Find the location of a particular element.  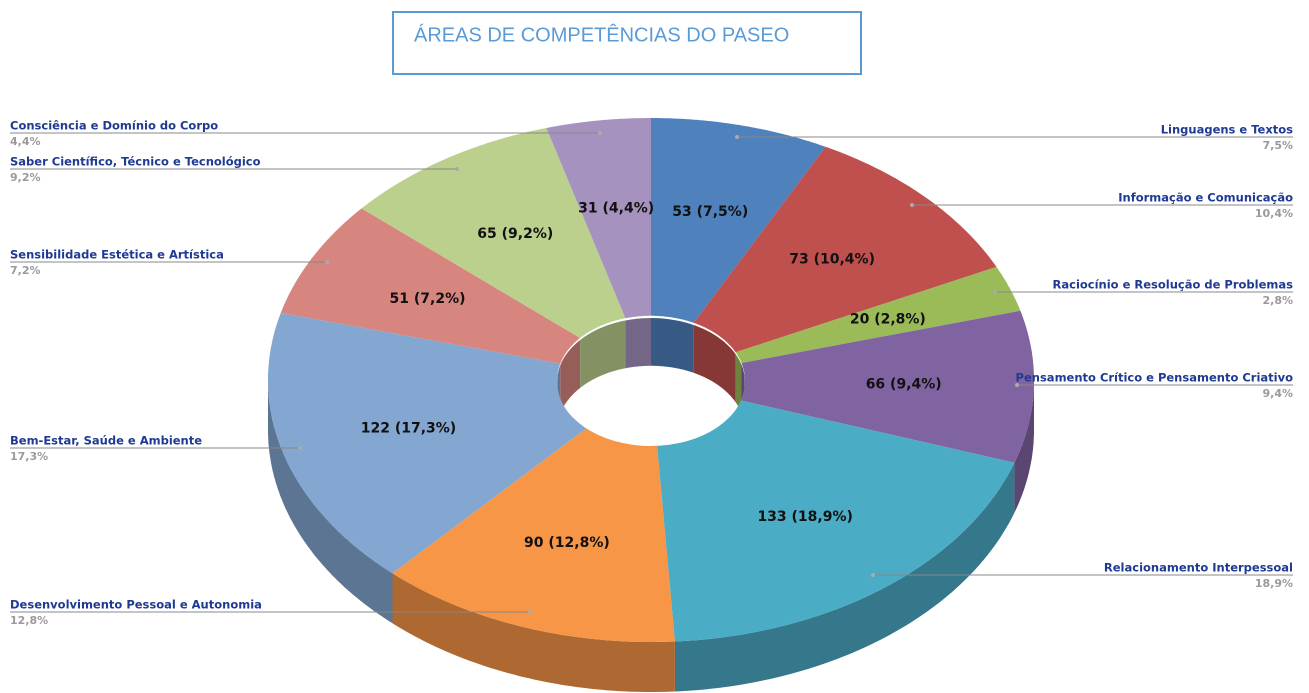

category-label: Linguagens e Textos is located at coordinates (1227, 130).